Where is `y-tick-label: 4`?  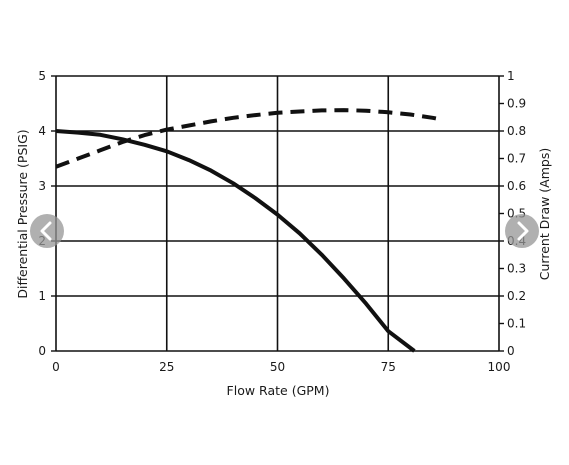 y-tick-label: 4 is located at coordinates (42, 131).